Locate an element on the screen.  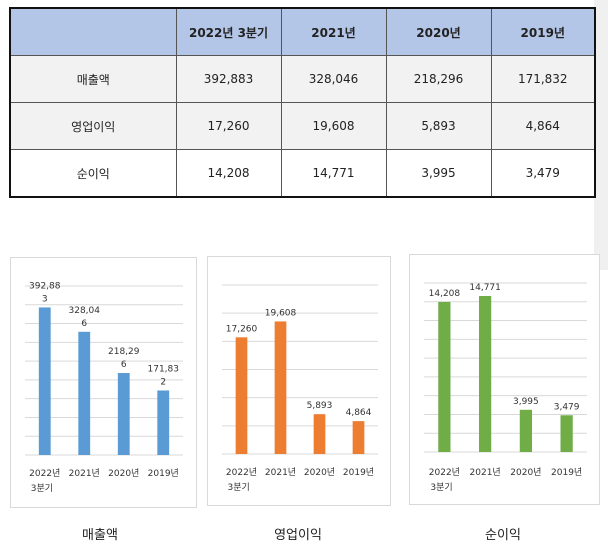
data-label: 5,893 is located at coordinates (320, 406).